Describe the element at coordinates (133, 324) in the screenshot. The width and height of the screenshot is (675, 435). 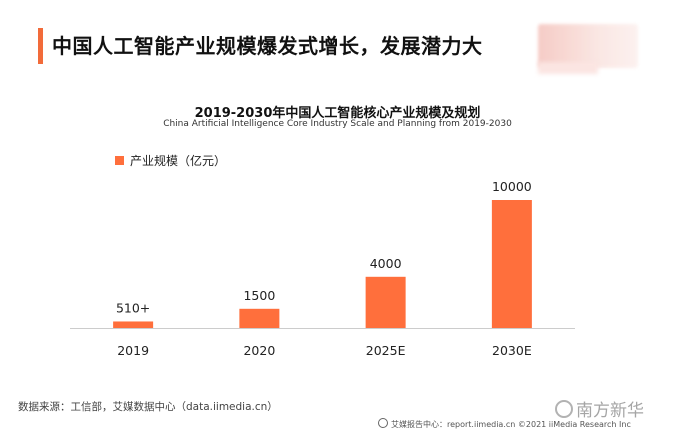
I see `bar-2019` at that location.